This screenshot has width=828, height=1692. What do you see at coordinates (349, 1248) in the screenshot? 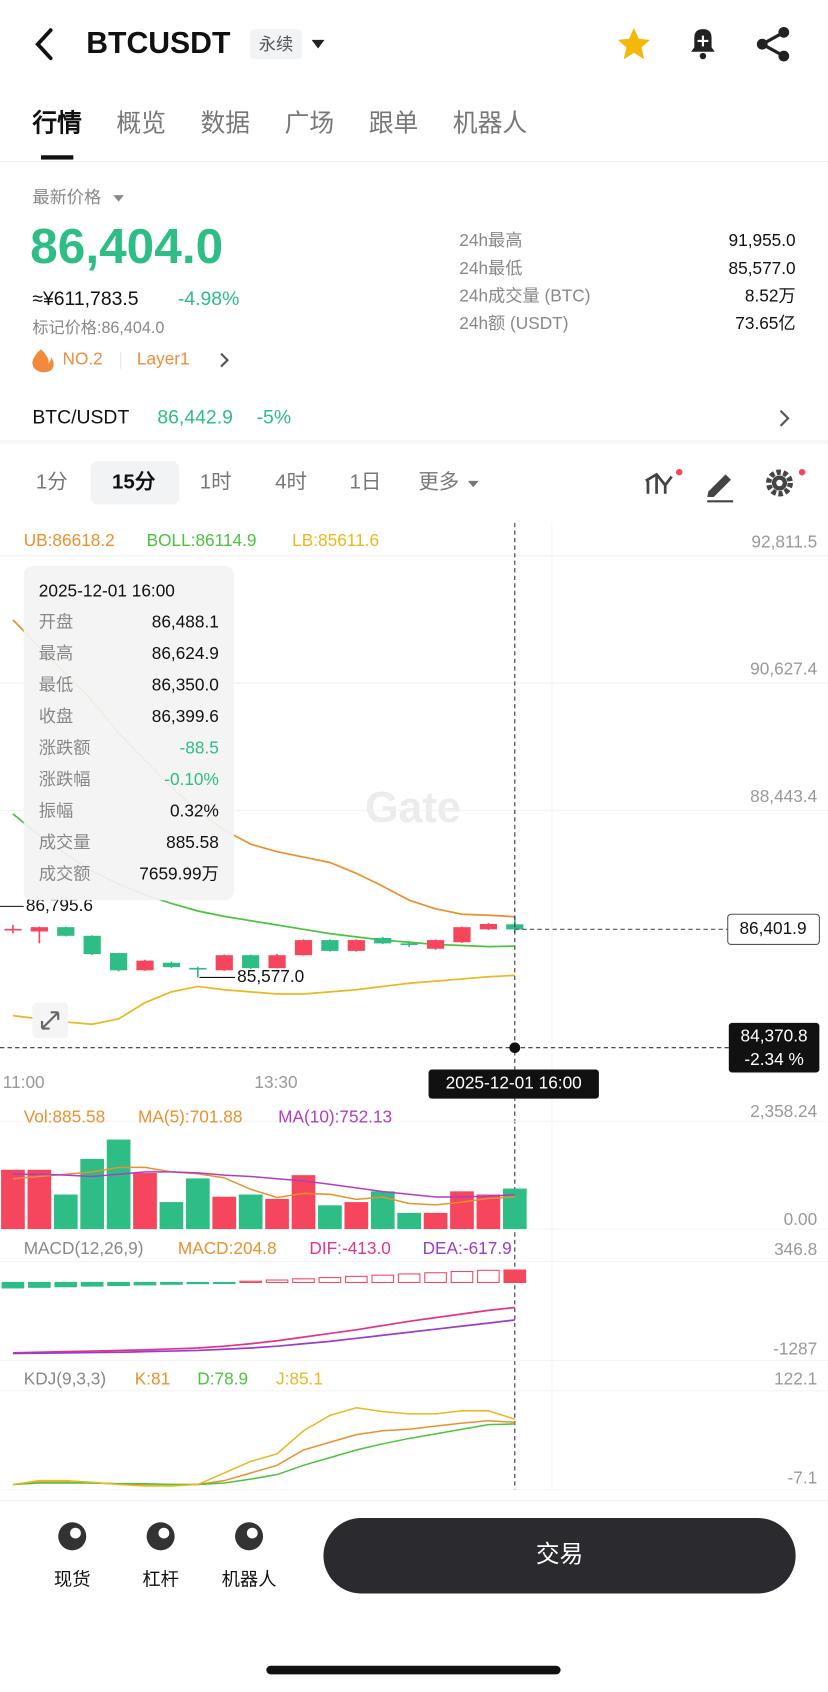
I see `macd-legend: DIF:-413.0` at bounding box center [349, 1248].